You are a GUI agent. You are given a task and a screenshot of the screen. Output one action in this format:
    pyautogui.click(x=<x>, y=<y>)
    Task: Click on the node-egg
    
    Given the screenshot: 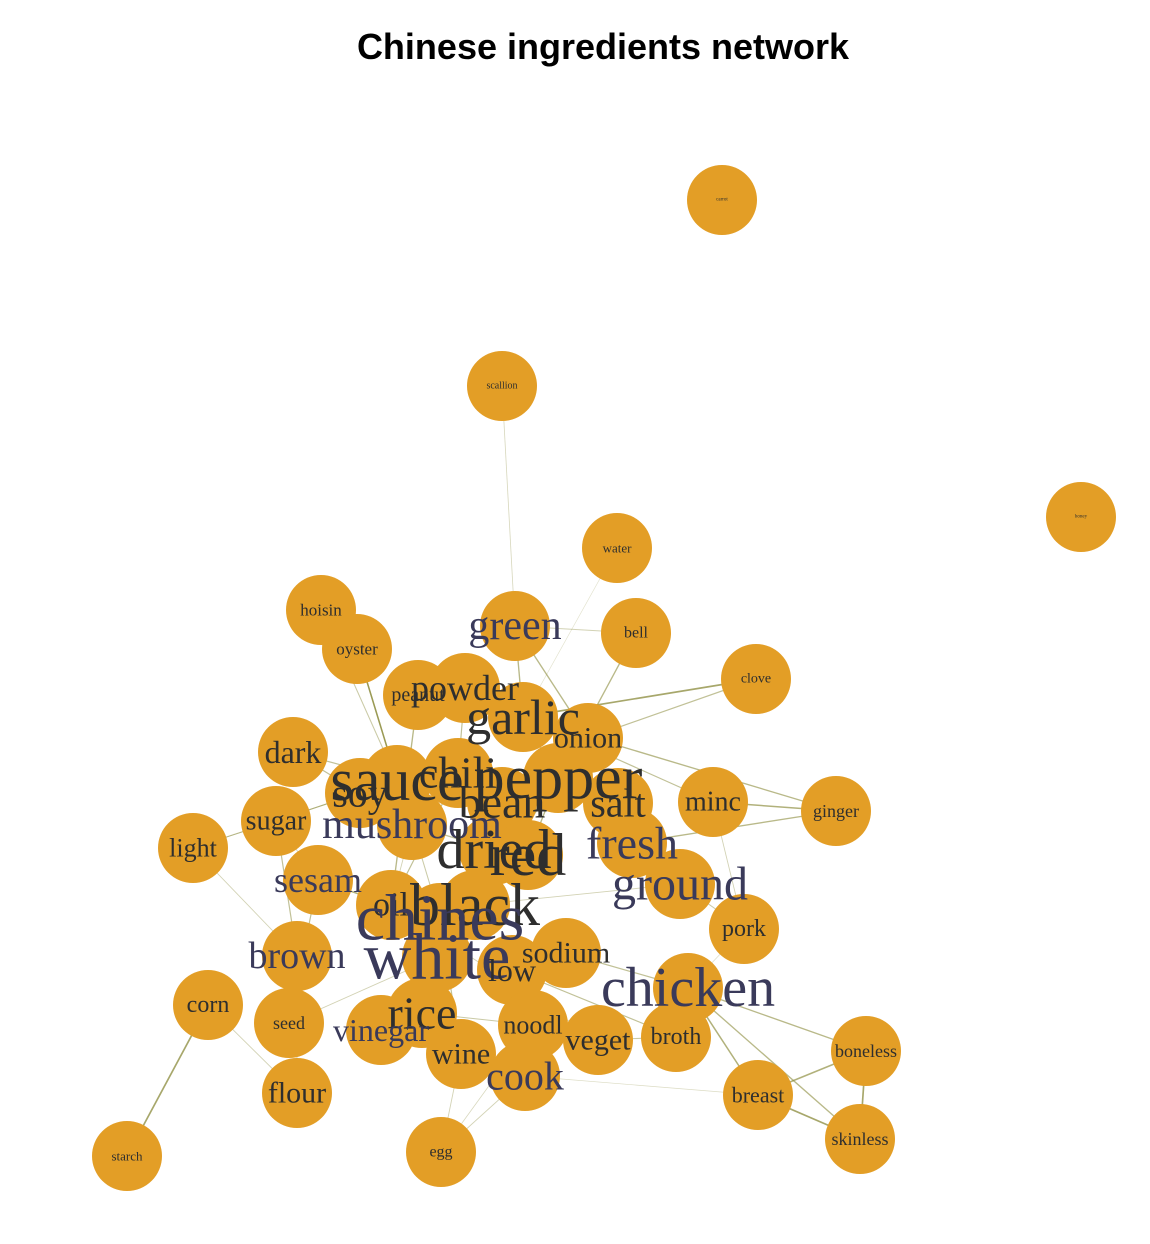 What is the action you would take?
    pyautogui.click(x=441, y=1152)
    